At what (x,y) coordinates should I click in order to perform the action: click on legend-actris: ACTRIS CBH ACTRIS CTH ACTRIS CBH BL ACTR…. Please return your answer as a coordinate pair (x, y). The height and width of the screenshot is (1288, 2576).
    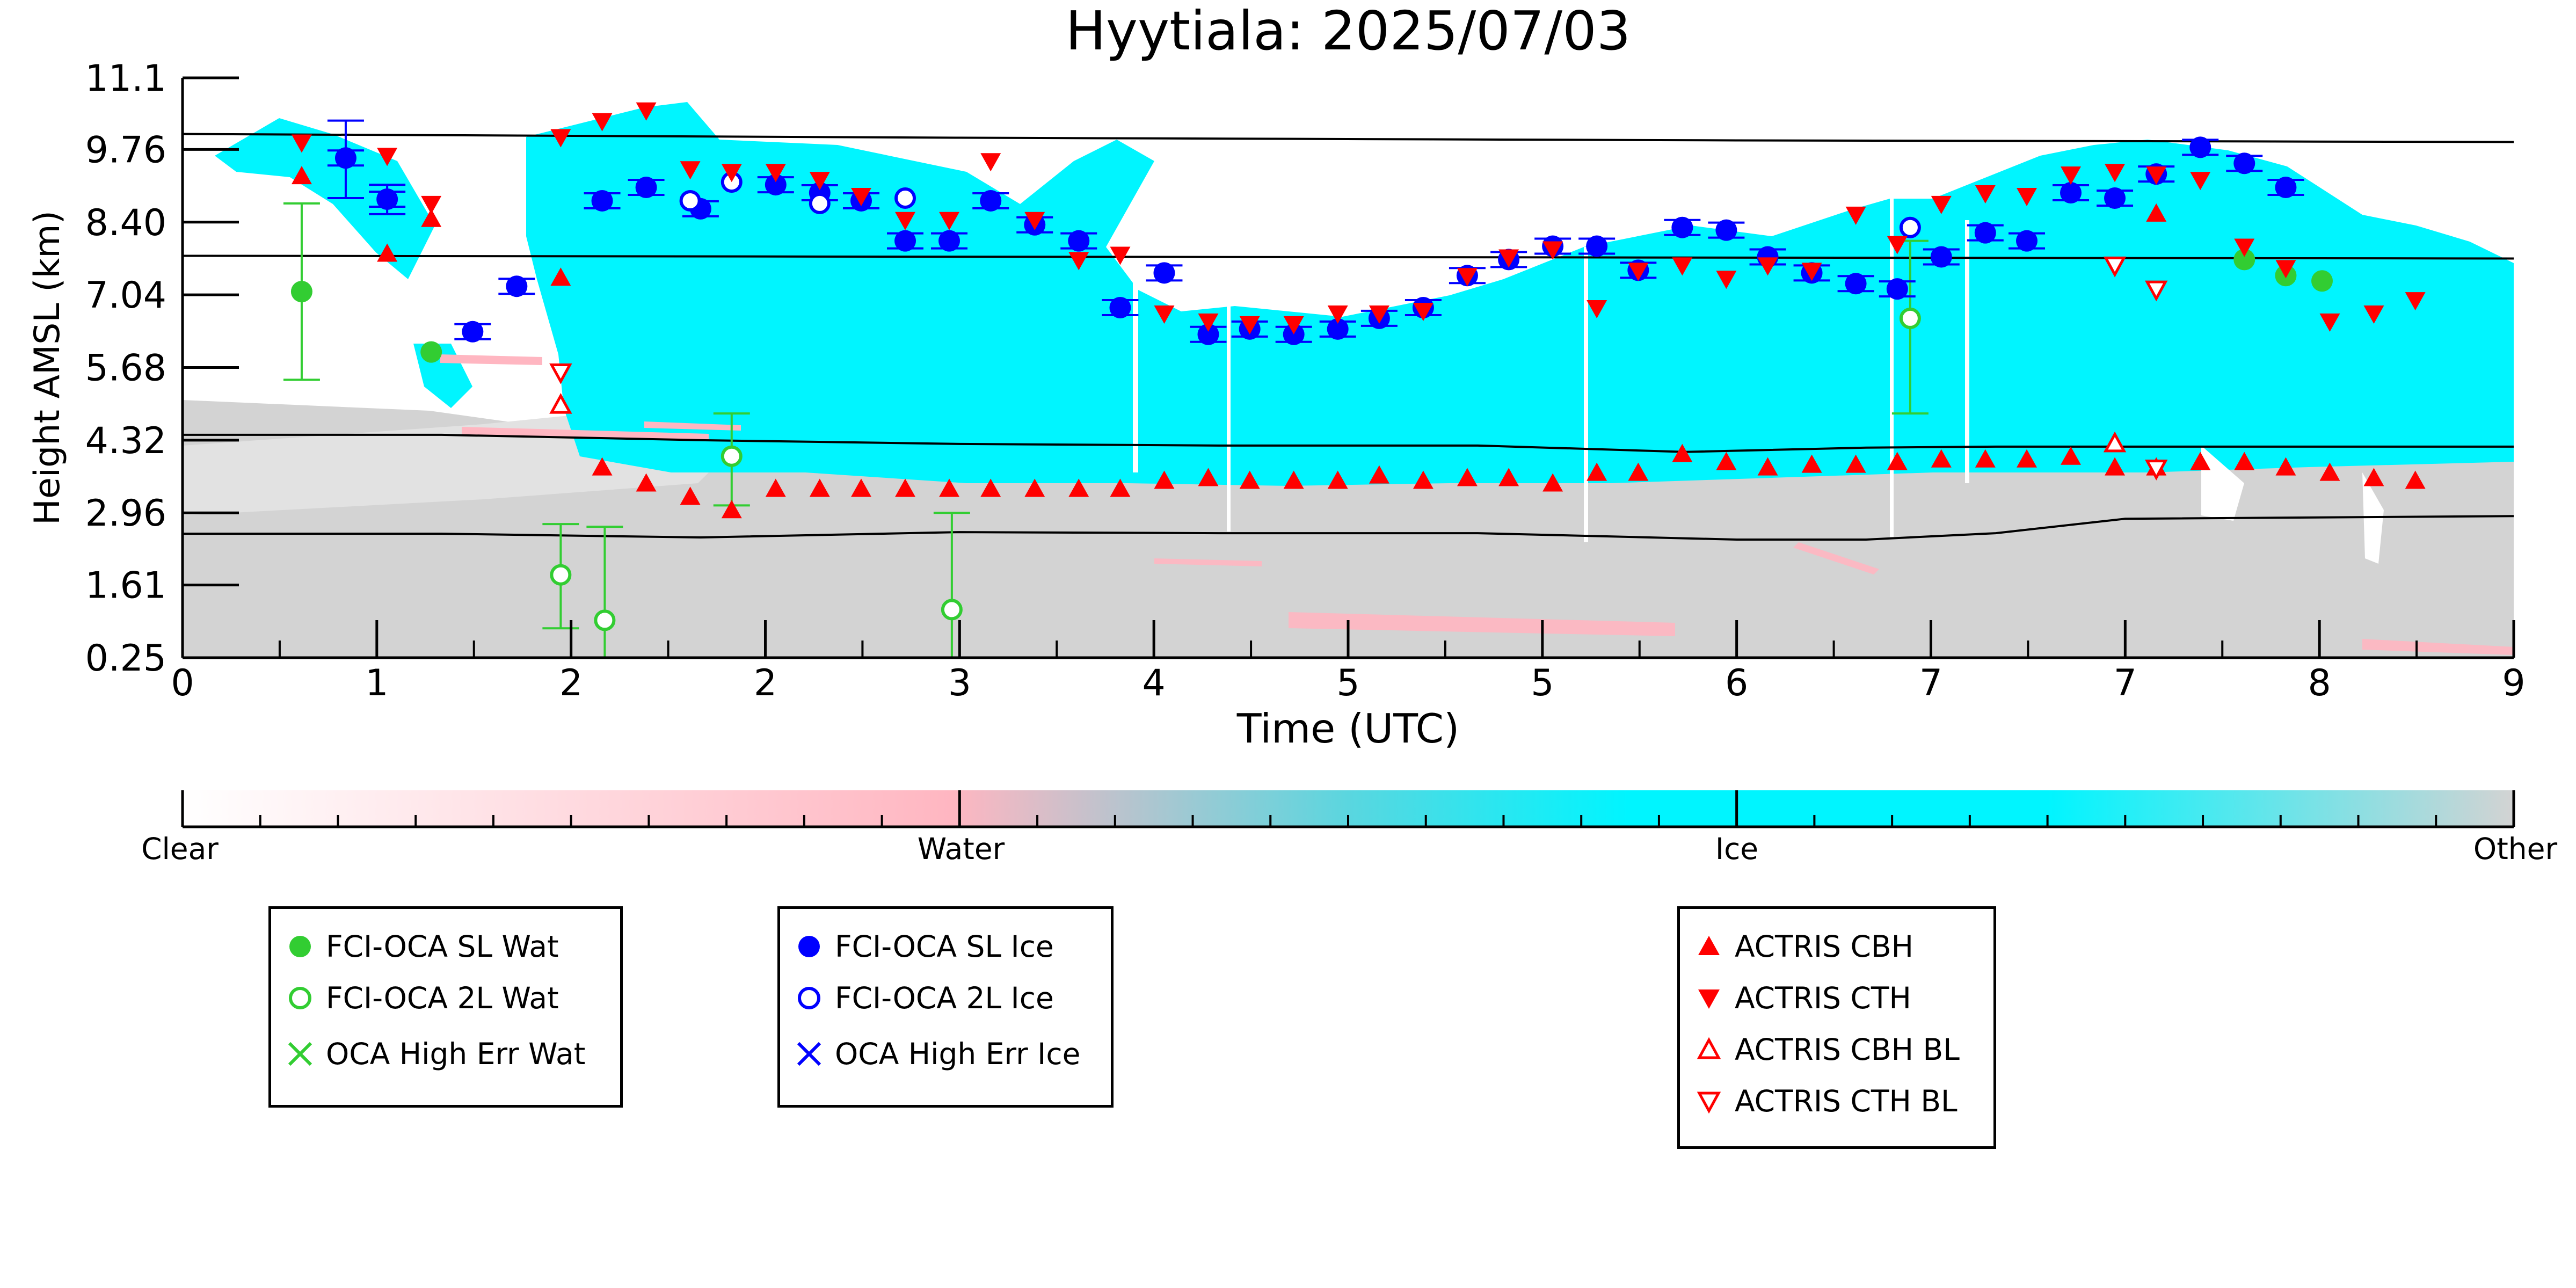
    Looking at the image, I should click on (1836, 1027).